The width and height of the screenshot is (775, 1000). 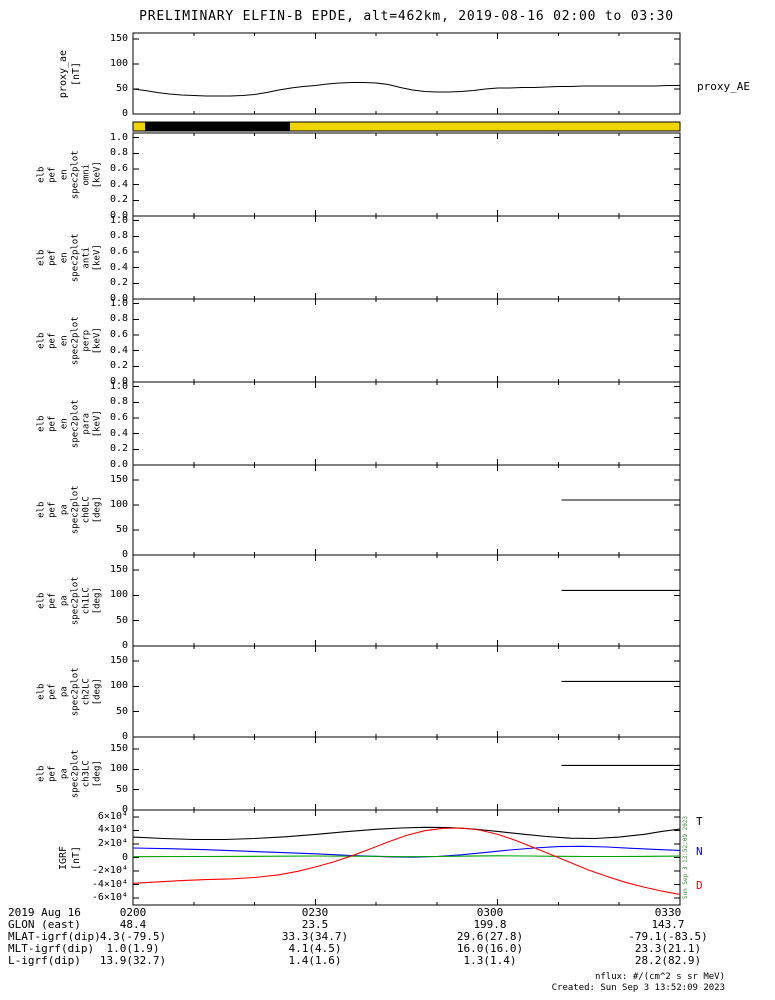 I want to click on y-axis-label-text: elb pef pa spec2plot ch3LC [deg], so click(x=69, y=773).